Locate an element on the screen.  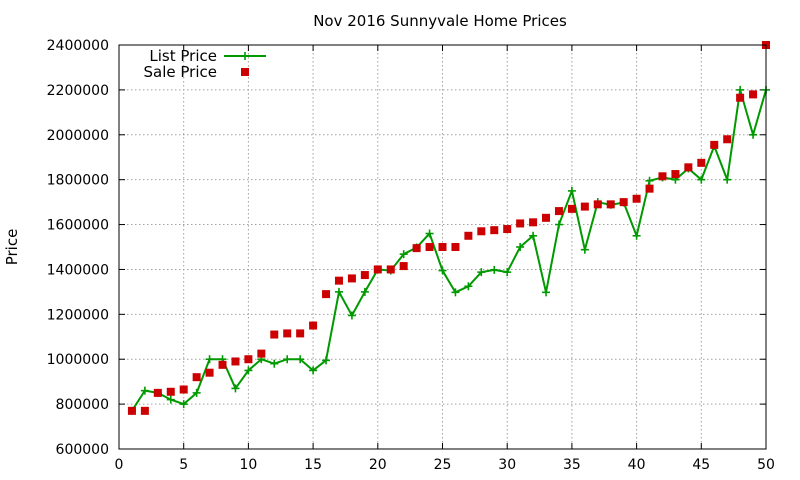
y-tick-label: 2000000 is located at coordinates (78, 136).